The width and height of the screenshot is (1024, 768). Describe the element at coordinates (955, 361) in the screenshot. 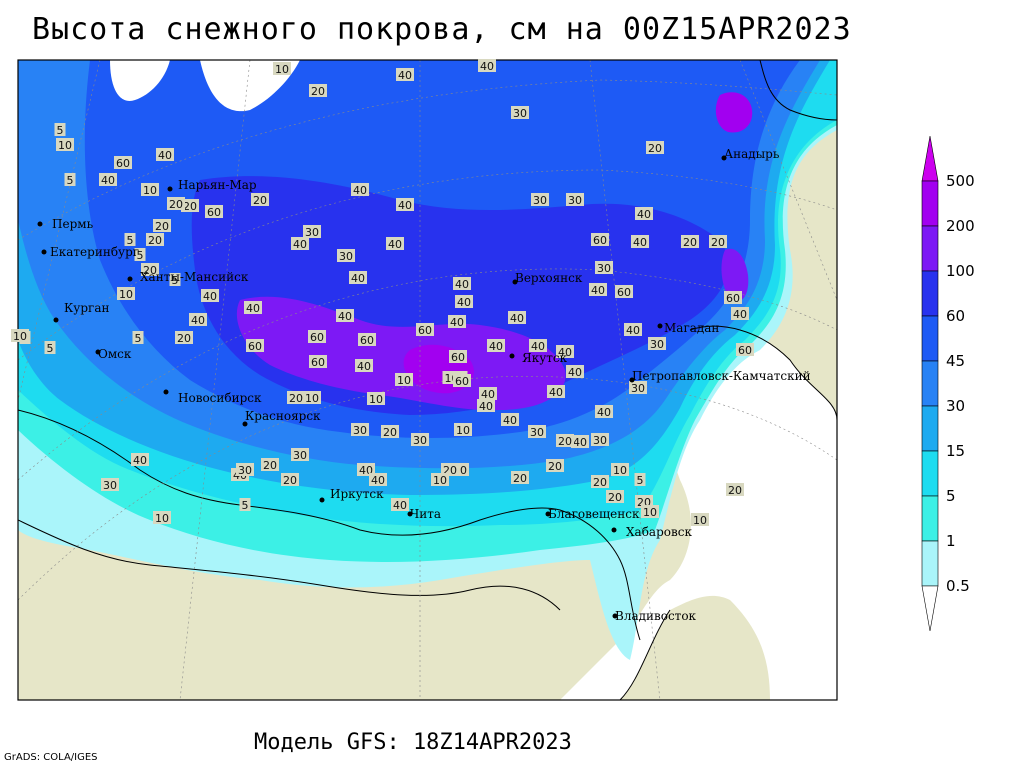

I see `legend-label-45: 45` at that location.